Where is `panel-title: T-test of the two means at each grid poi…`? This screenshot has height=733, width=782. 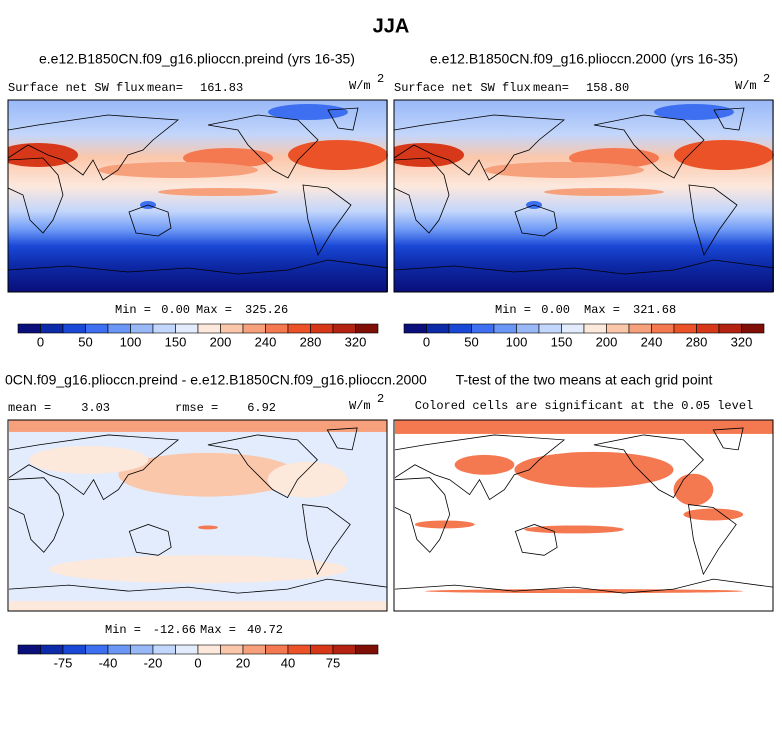
panel-title: T-test of the two means at each grid poi… is located at coordinates (584, 380).